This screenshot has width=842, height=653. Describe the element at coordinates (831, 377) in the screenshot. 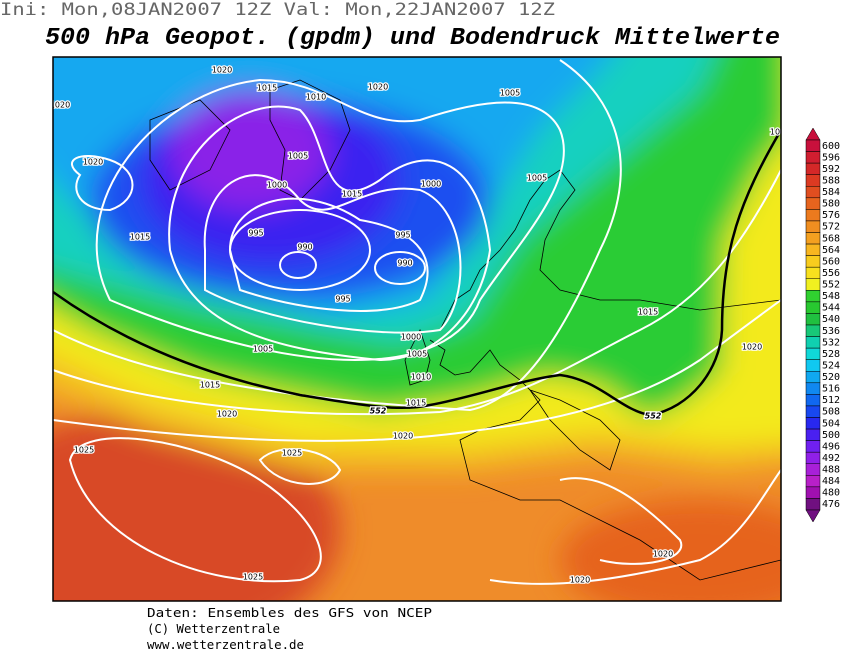

I see `legend-label: 520` at that location.